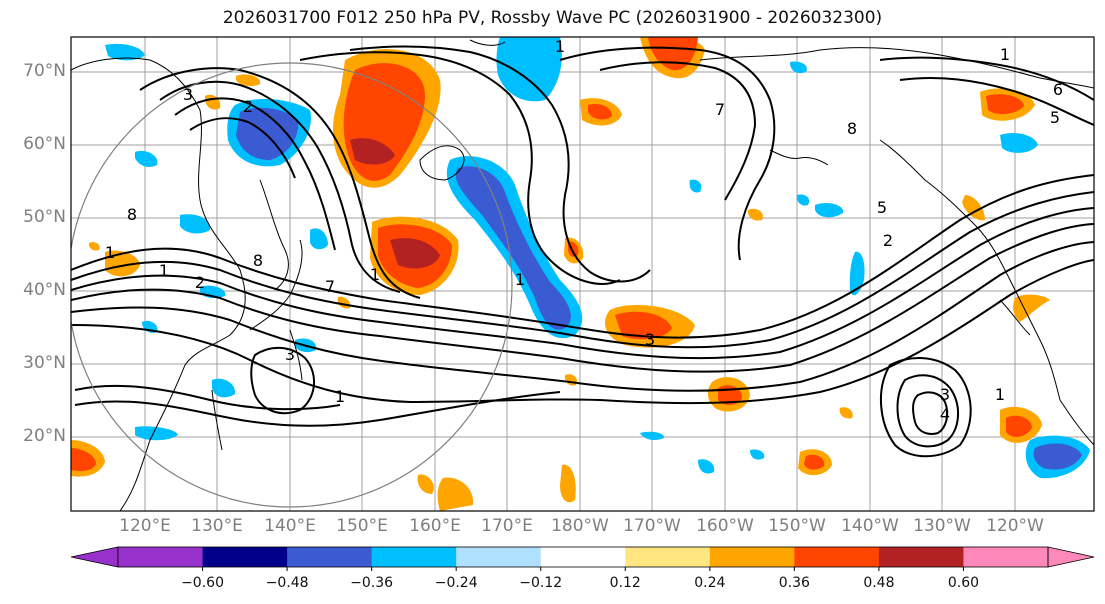 This screenshot has width=1105, height=604. Describe the element at coordinates (362, 526) in the screenshot. I see `longitude-label: 150°E` at that location.